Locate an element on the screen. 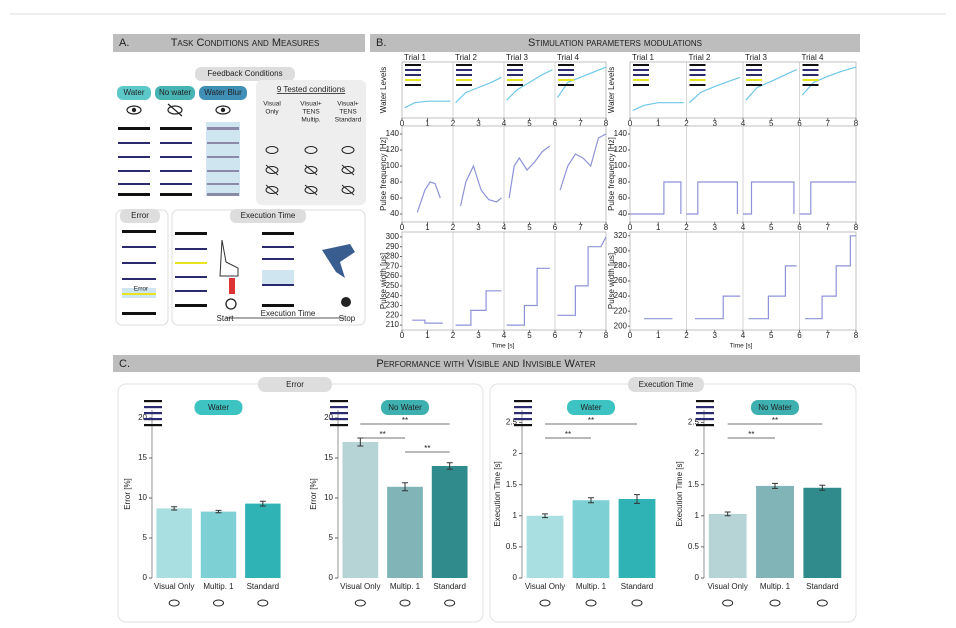 The height and width of the screenshot is (628, 956). y-tick-label: 230 is located at coordinates (393, 305).